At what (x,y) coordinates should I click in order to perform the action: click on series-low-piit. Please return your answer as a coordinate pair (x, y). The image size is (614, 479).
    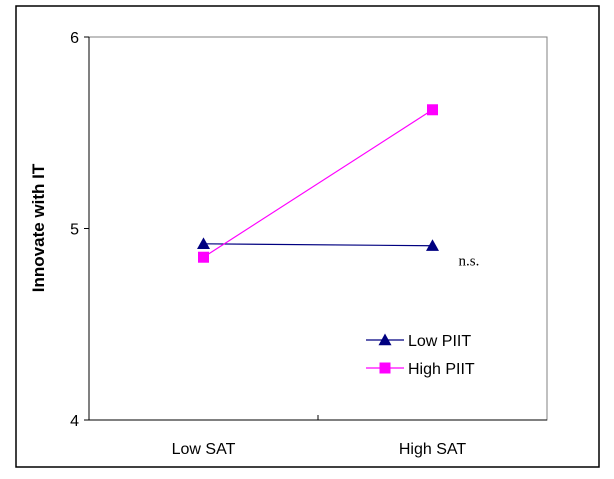
    Looking at the image, I should click on (318, 244).